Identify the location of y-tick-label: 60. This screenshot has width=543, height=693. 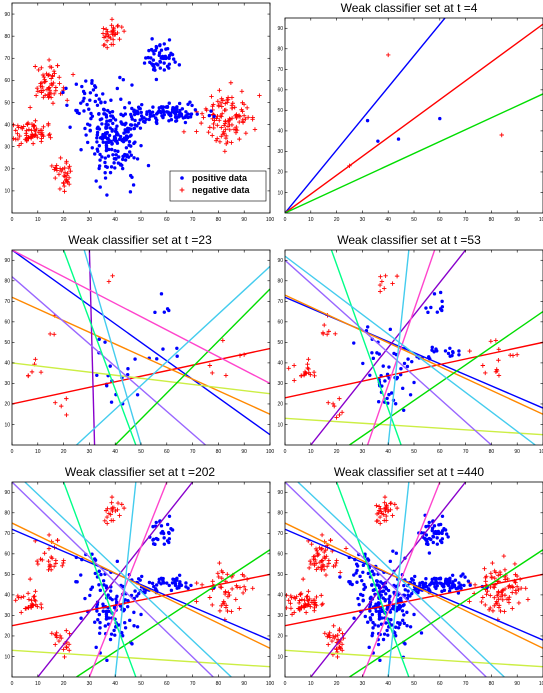
(280, 91).